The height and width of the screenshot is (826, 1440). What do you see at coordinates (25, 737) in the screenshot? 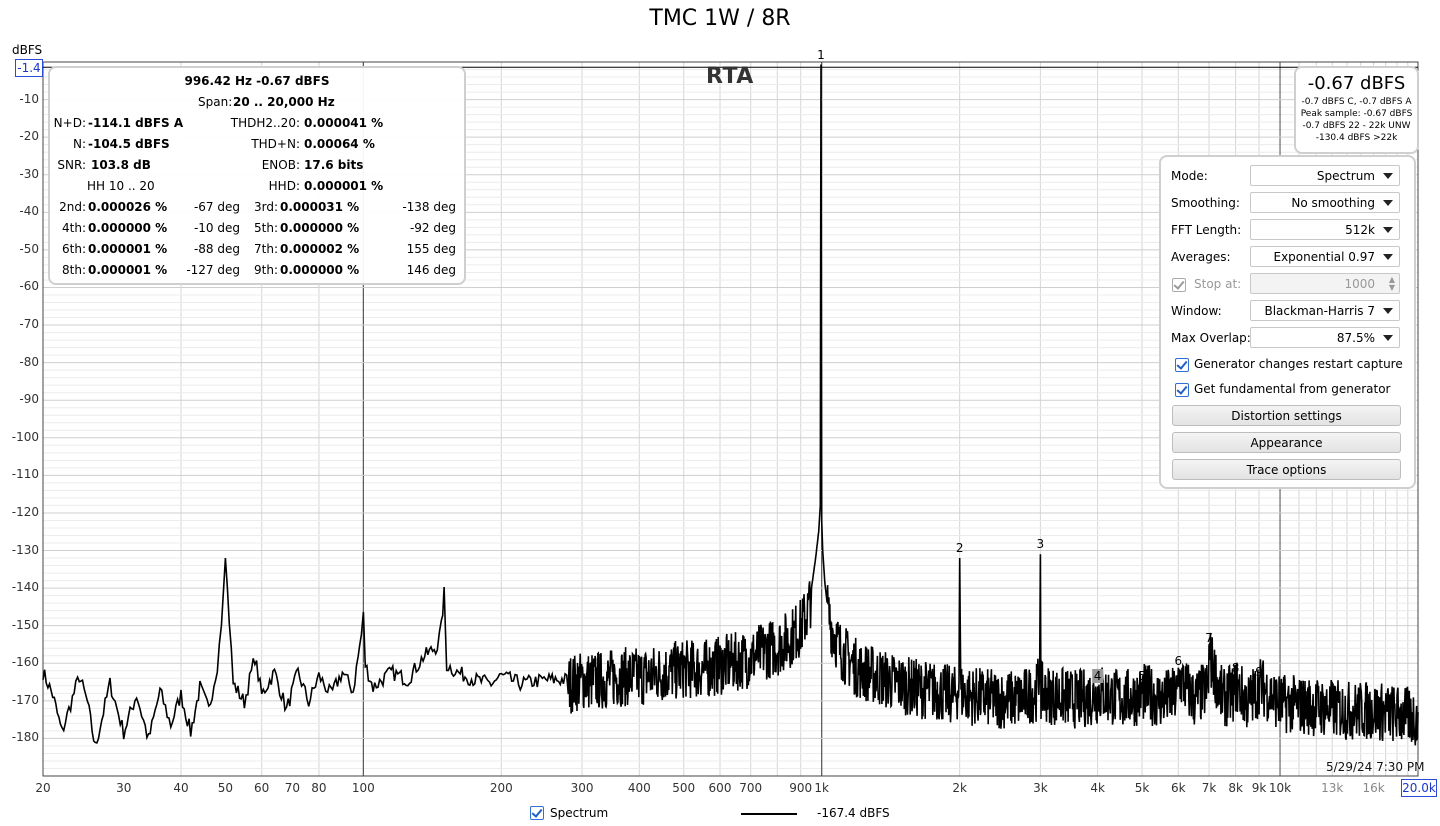
I see `y-tick-label: -180` at bounding box center [25, 737].